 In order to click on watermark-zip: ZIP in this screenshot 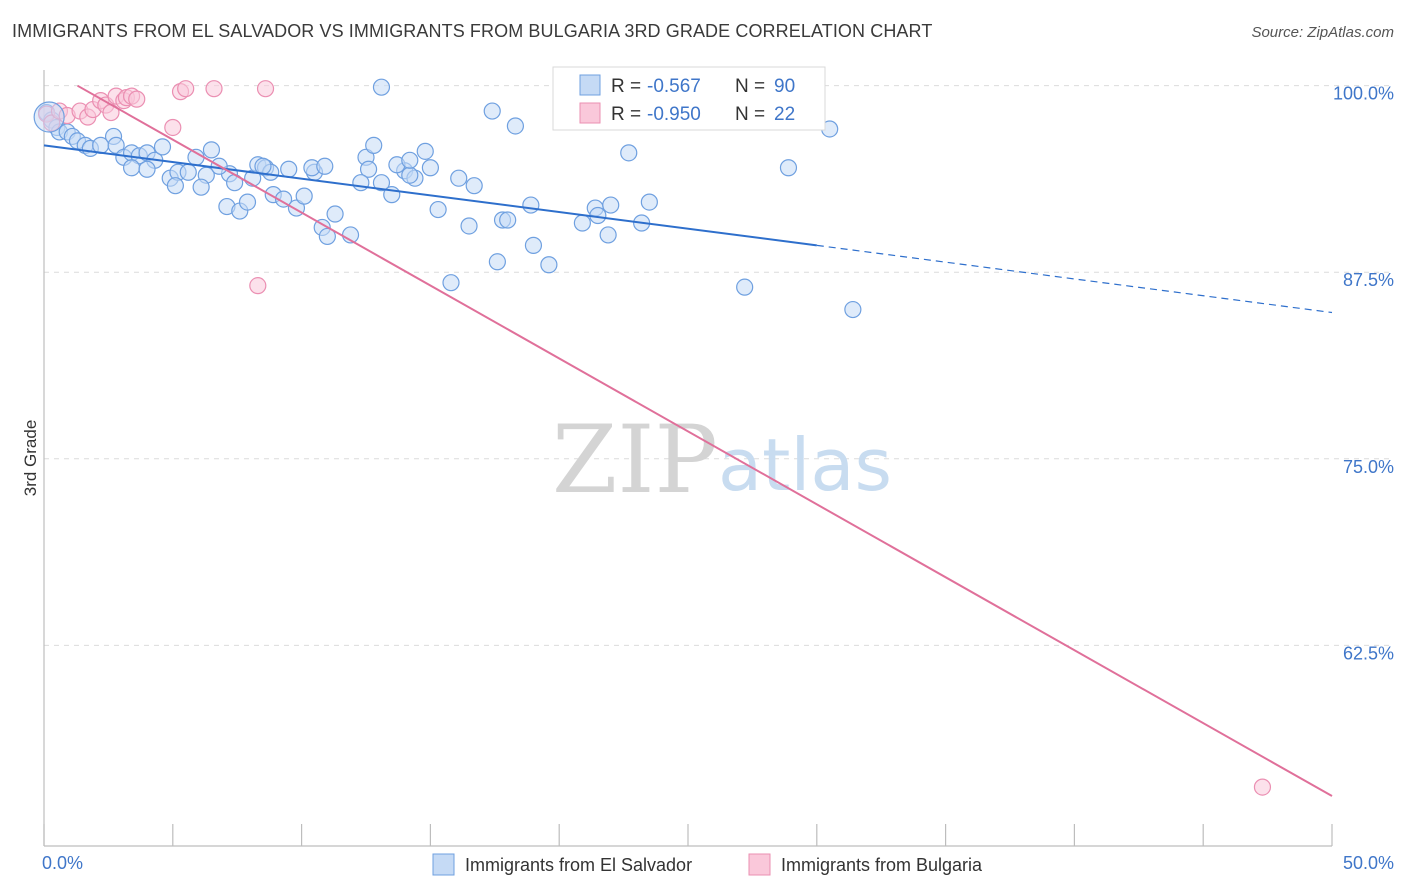, I will do `click(635, 460)`.